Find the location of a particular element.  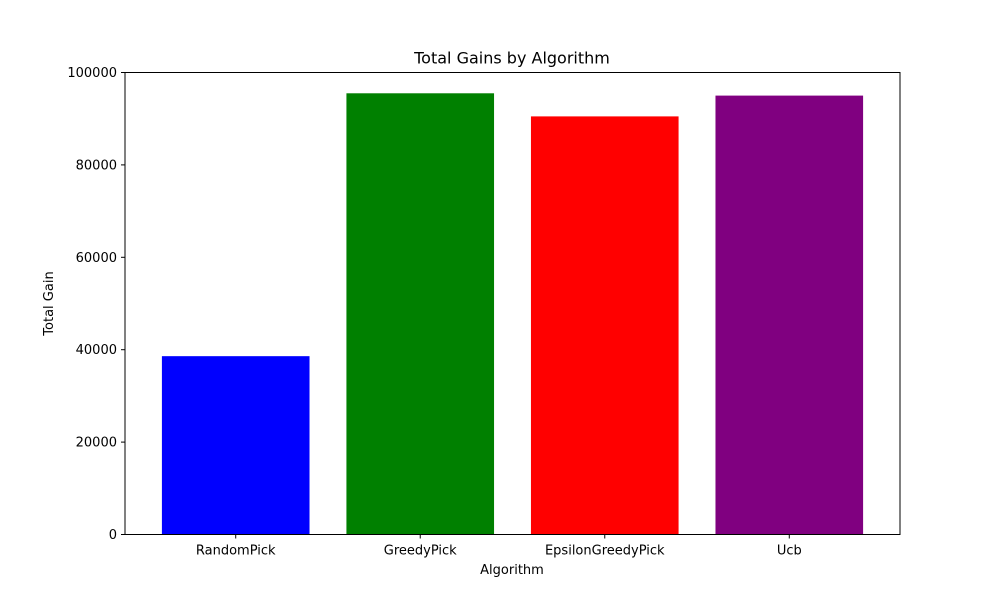

y-tick-label: 60000 is located at coordinates (96, 258).